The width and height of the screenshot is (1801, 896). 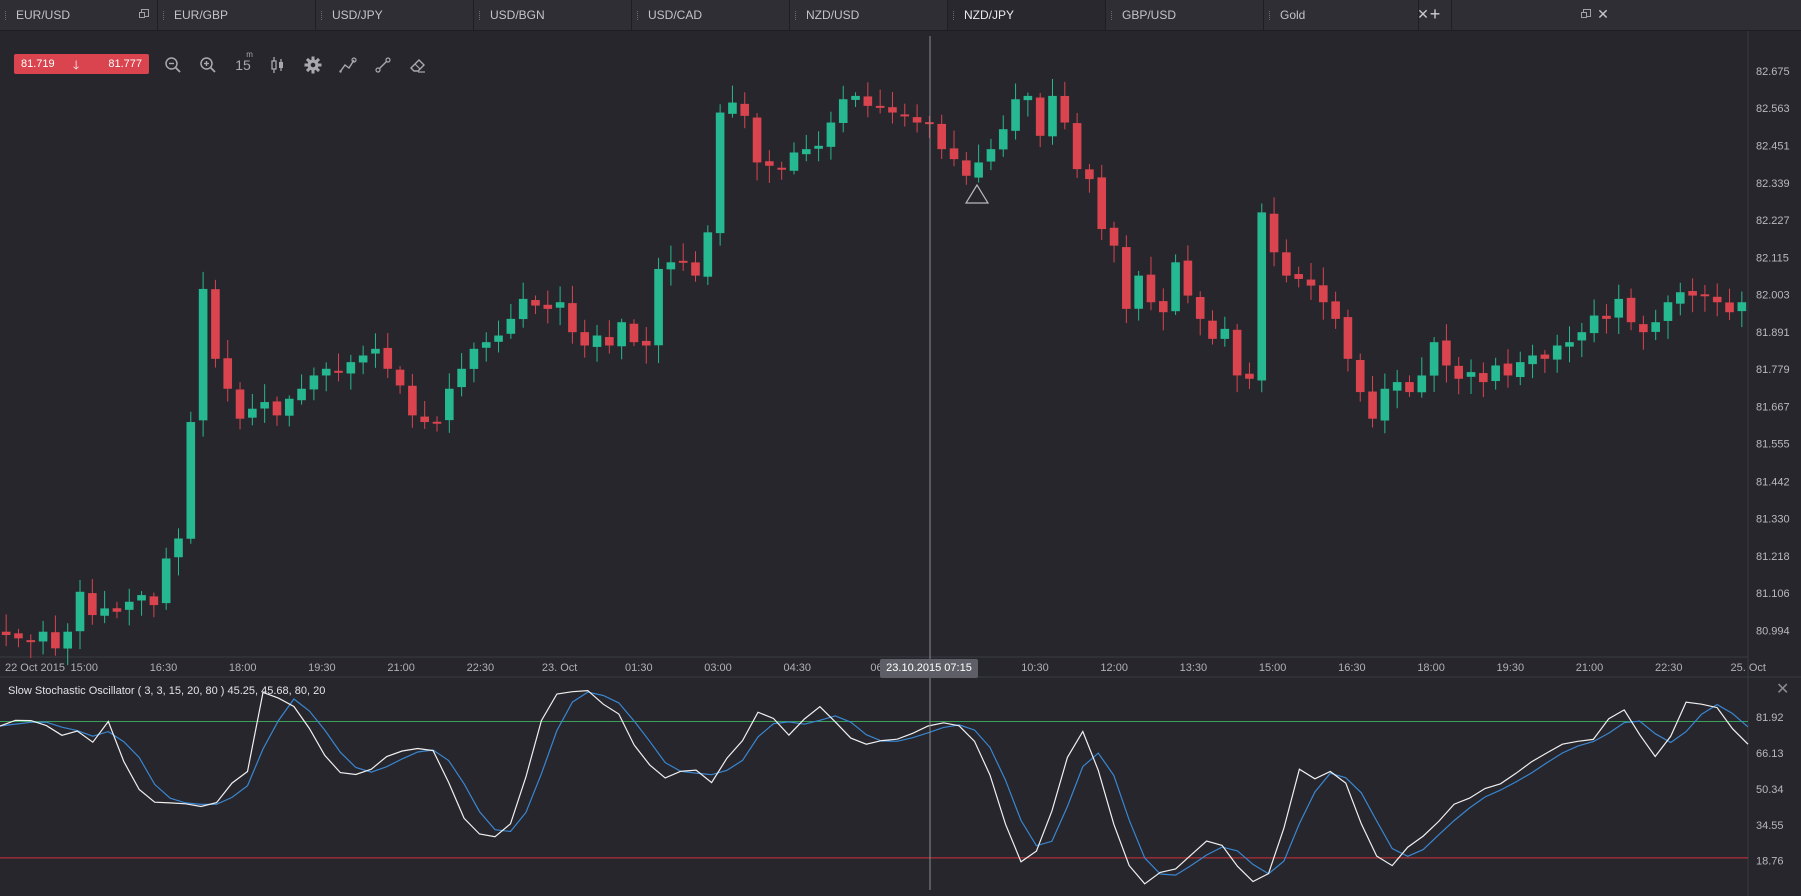 I want to click on price-tick-label: 81.330, so click(x=1773, y=520).